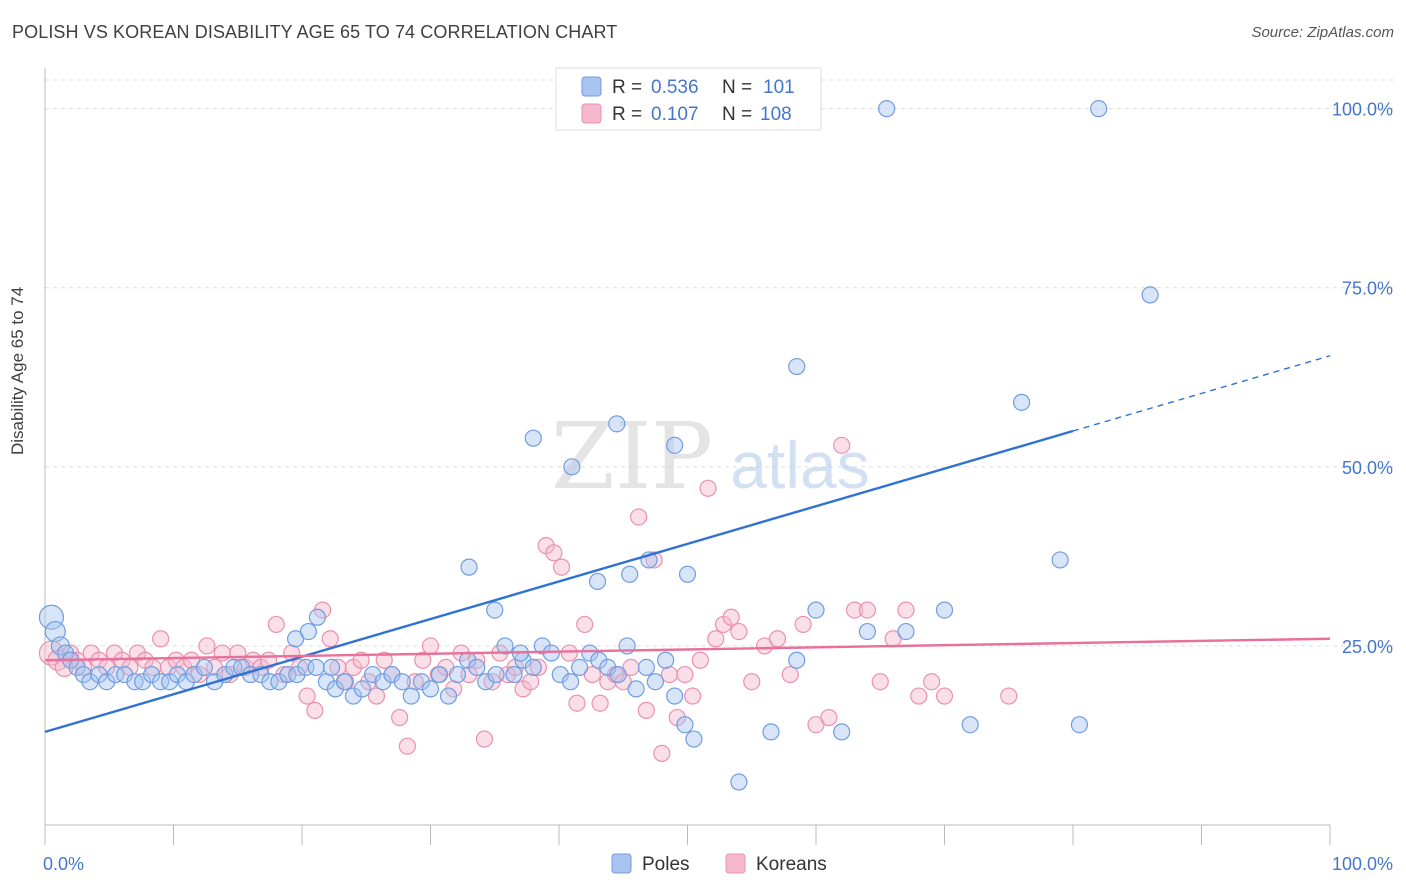 This screenshot has width=1406, height=892. I want to click on legend-n-value-koreans: 108, so click(776, 114).